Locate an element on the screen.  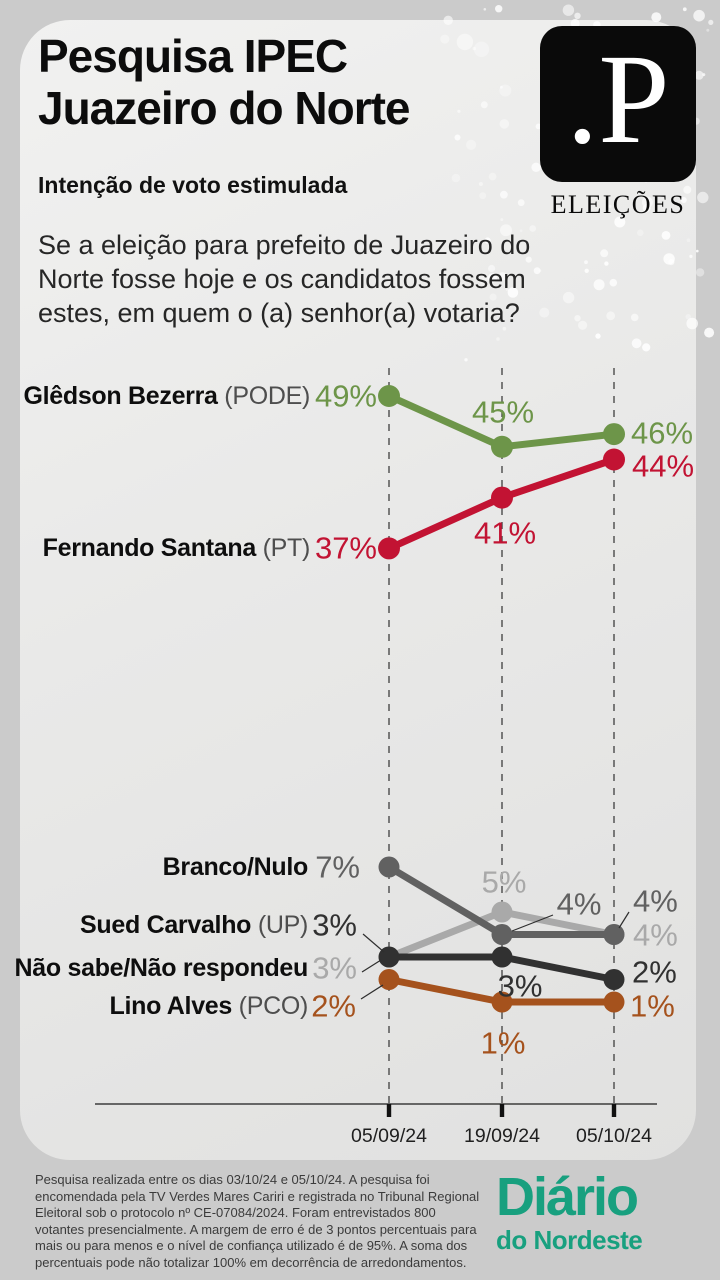
logo-wordmark: ELEIÇÕES is located at coordinates (618, 204).